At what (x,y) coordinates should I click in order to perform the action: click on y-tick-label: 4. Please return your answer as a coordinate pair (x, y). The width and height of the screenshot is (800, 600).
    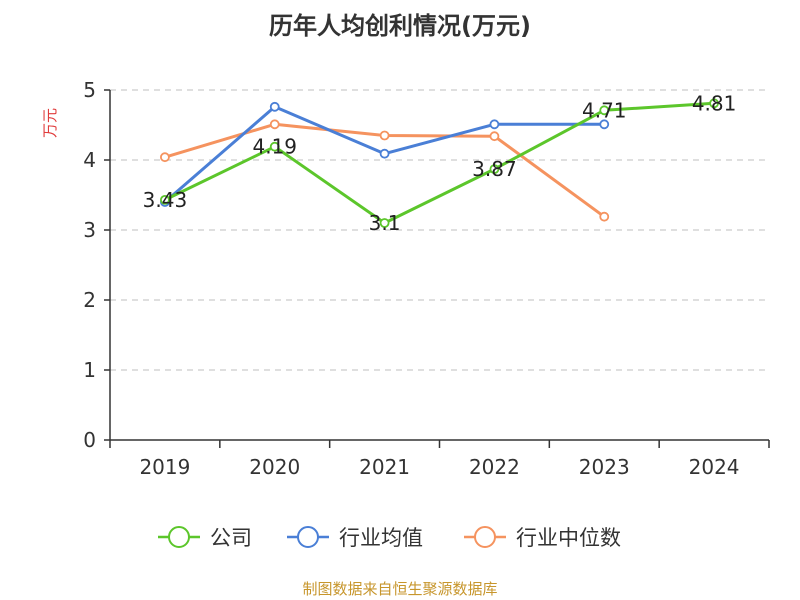
    Looking at the image, I should click on (89, 160).